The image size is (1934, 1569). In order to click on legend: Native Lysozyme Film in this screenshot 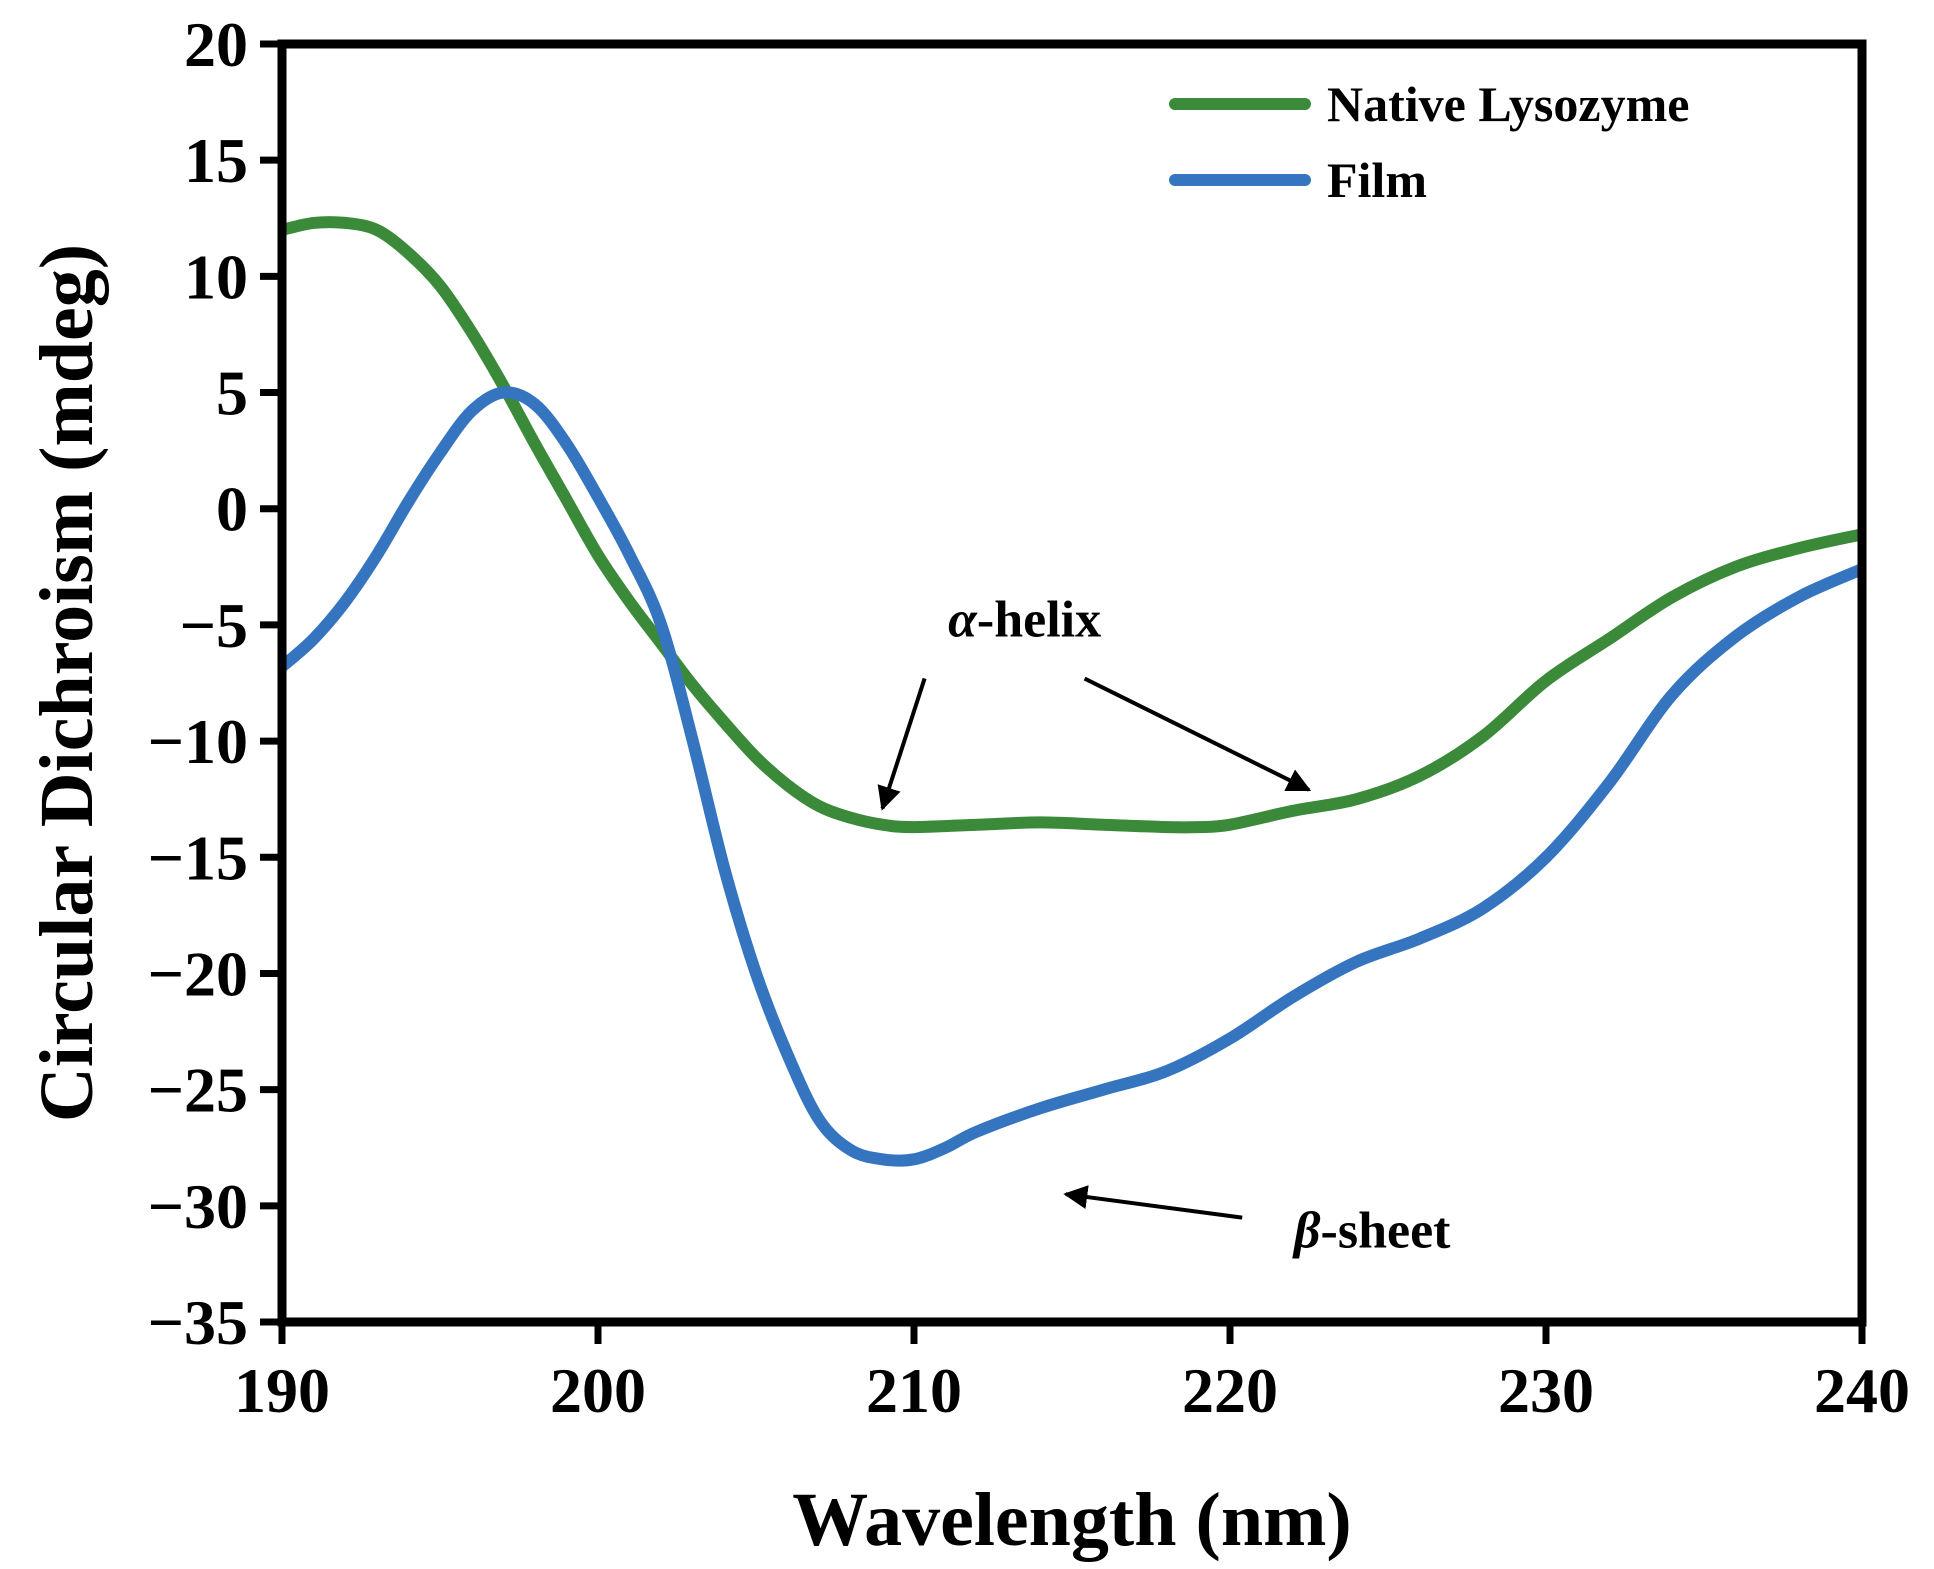, I will do `click(1429, 142)`.